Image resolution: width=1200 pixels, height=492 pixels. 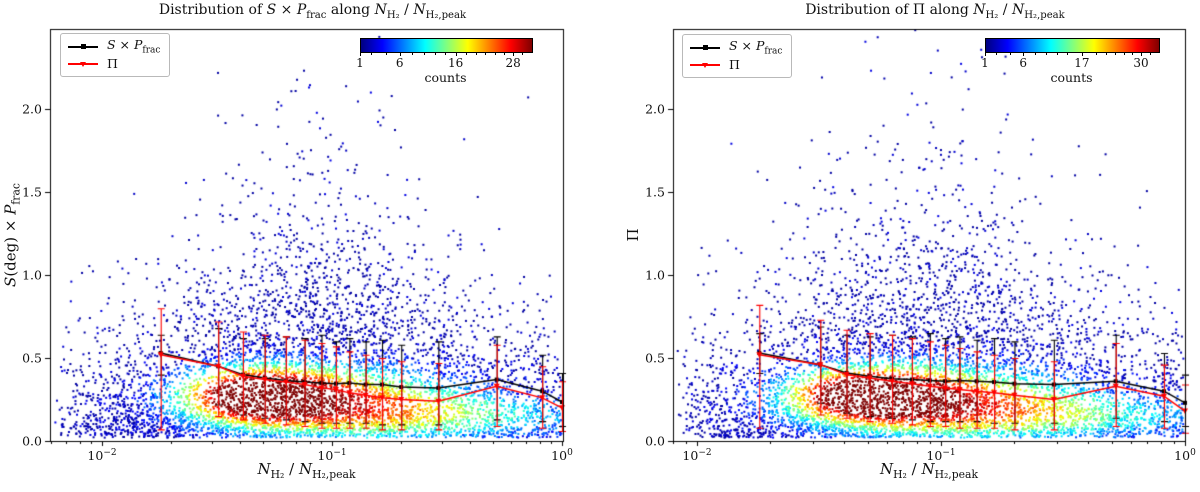 What do you see at coordinates (935, 11) in the screenshot?
I see `right-title: Distribution of Π along NH₂ / NH₂,peak` at bounding box center [935, 11].